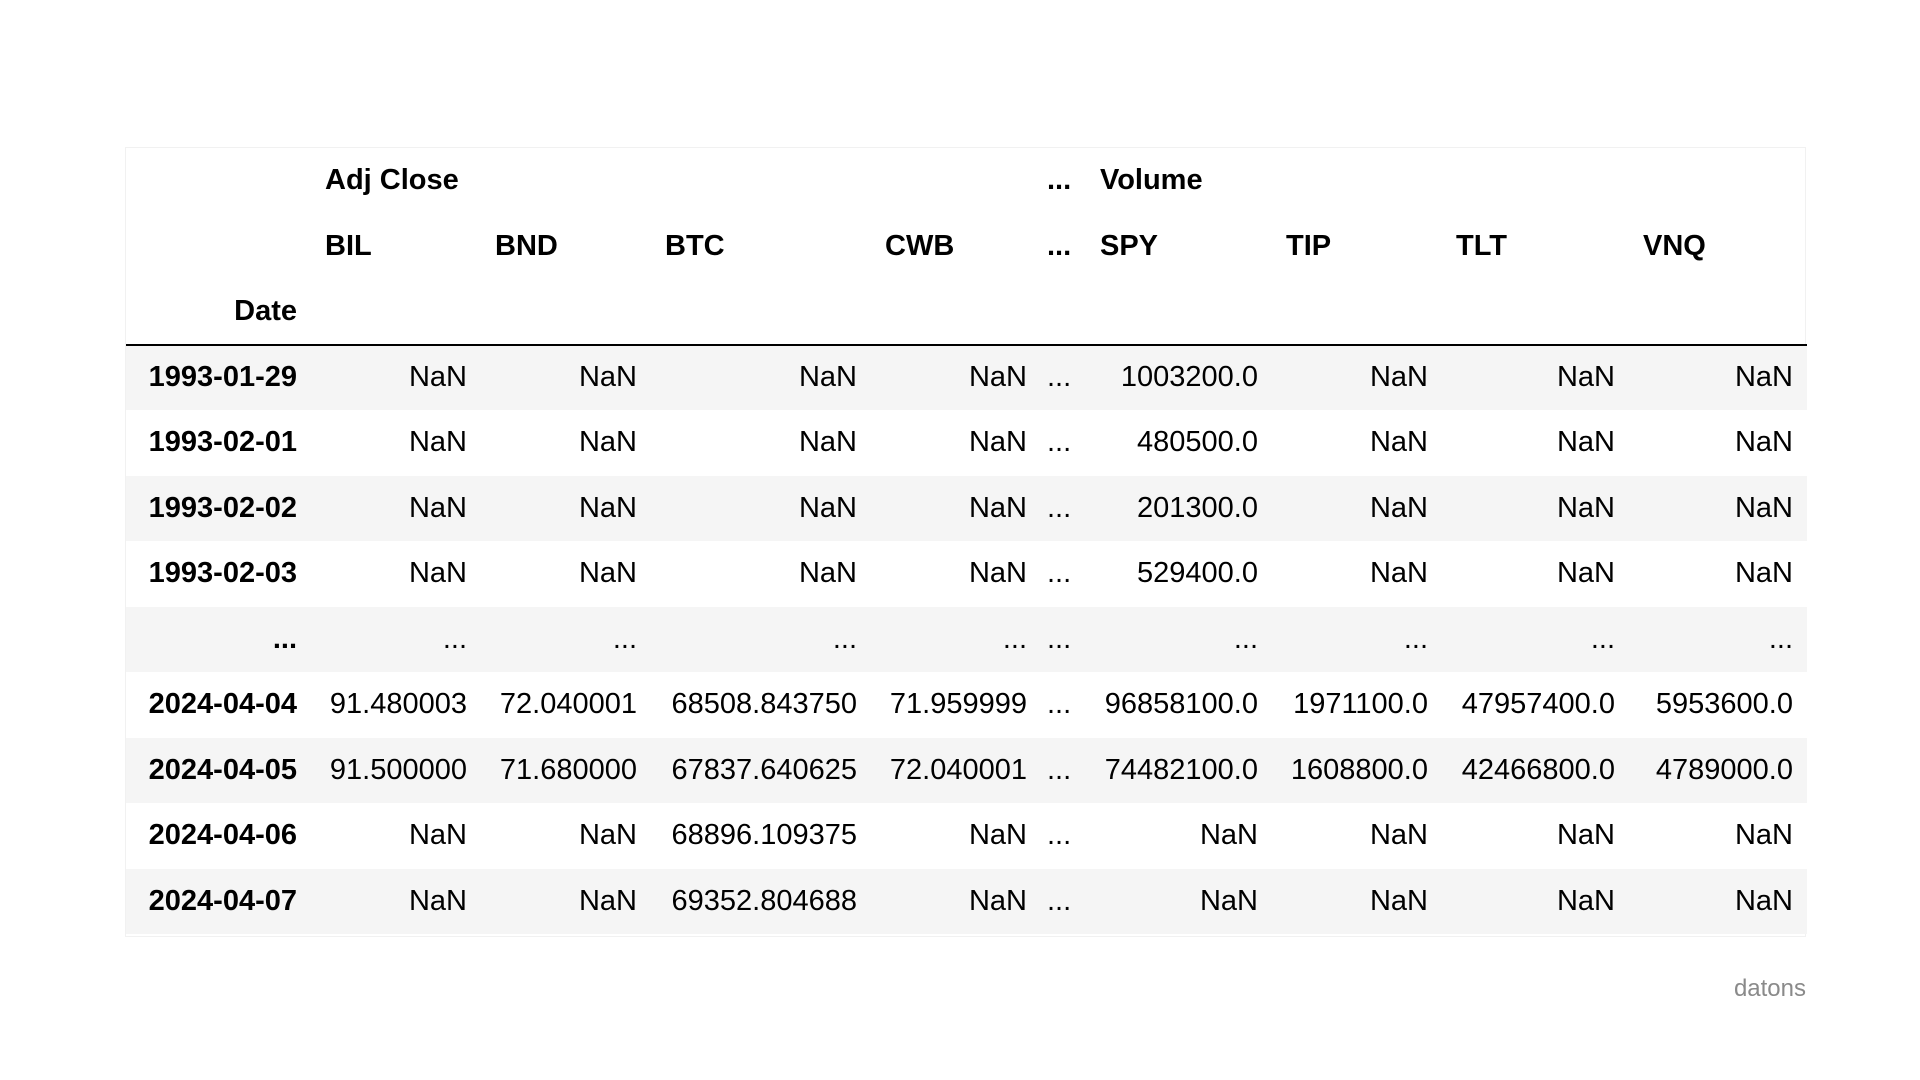  What do you see at coordinates (222, 377) in the screenshot?
I see `row-index-date: 1993-01-29` at bounding box center [222, 377].